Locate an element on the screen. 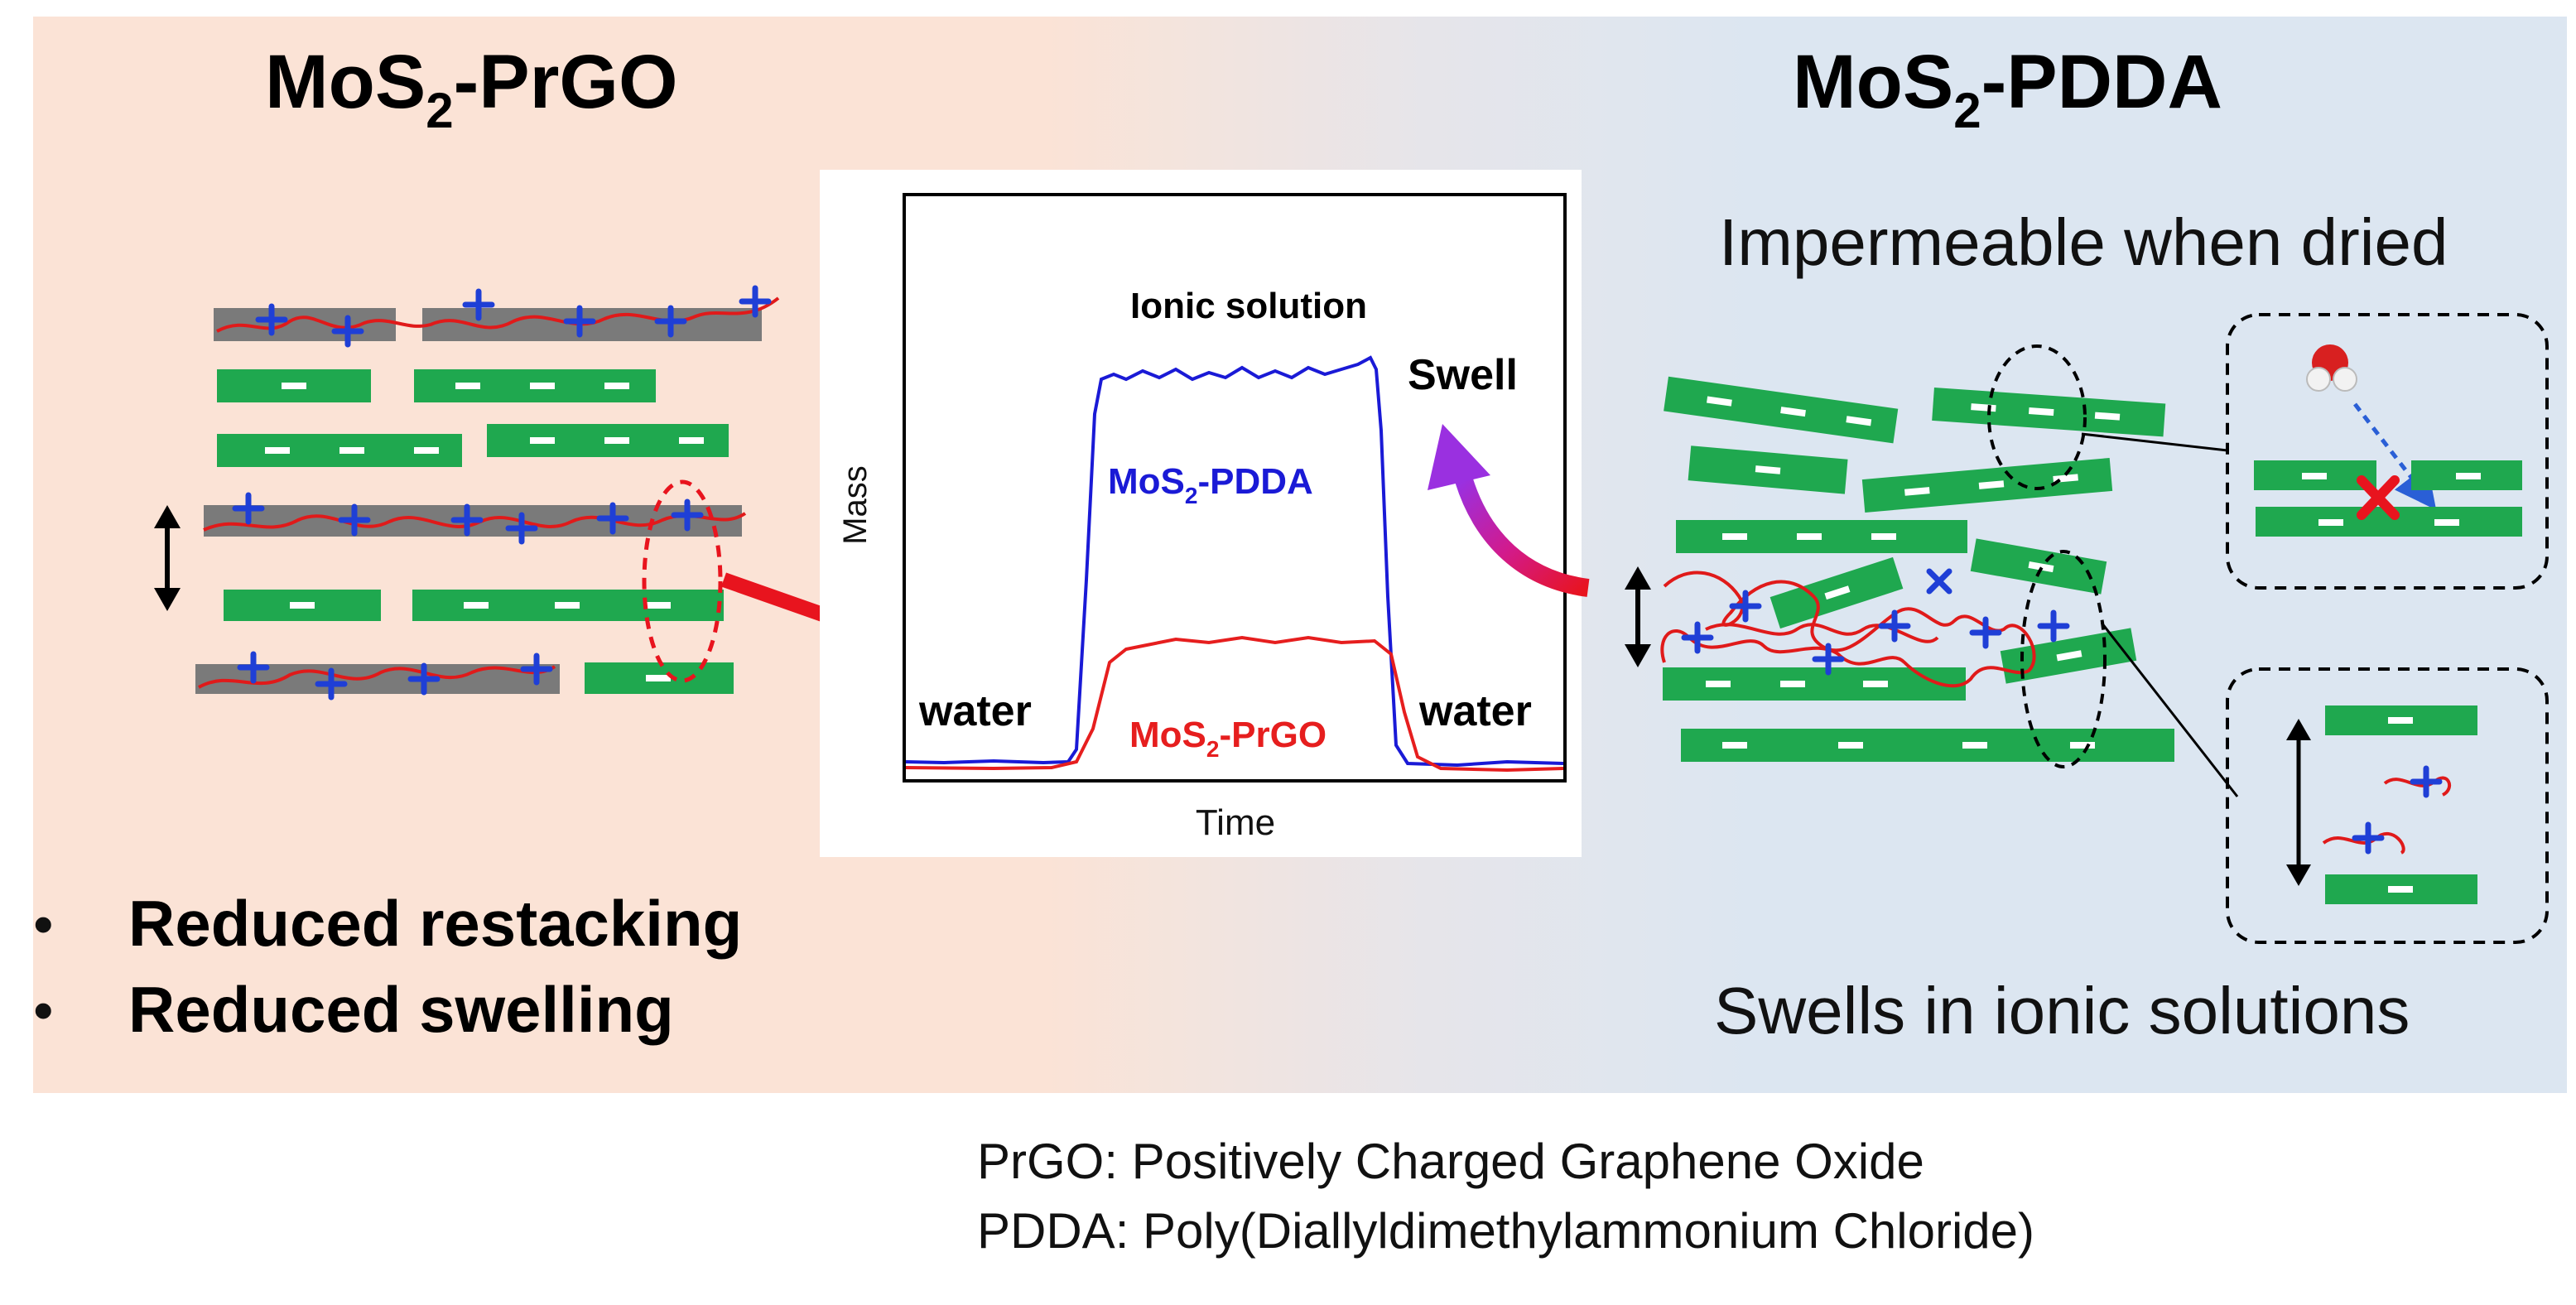 This screenshot has height=1305, width=2576. series-line-prgo is located at coordinates (1234, 704).